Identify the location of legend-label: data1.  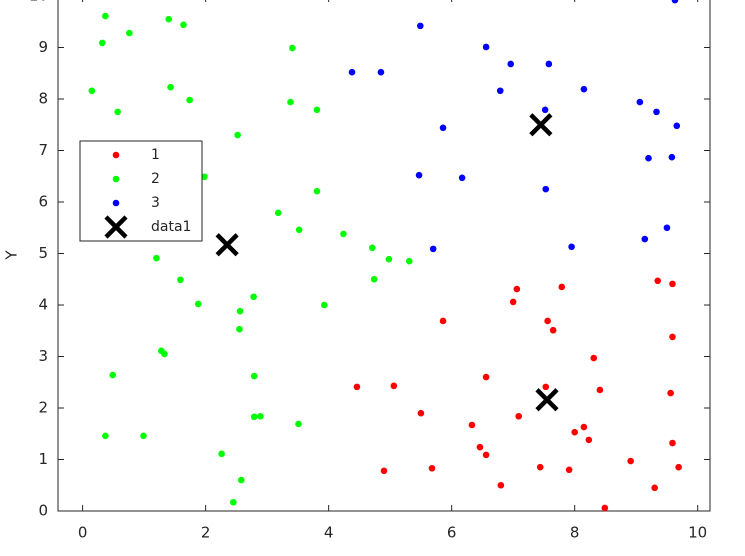
(171, 227).